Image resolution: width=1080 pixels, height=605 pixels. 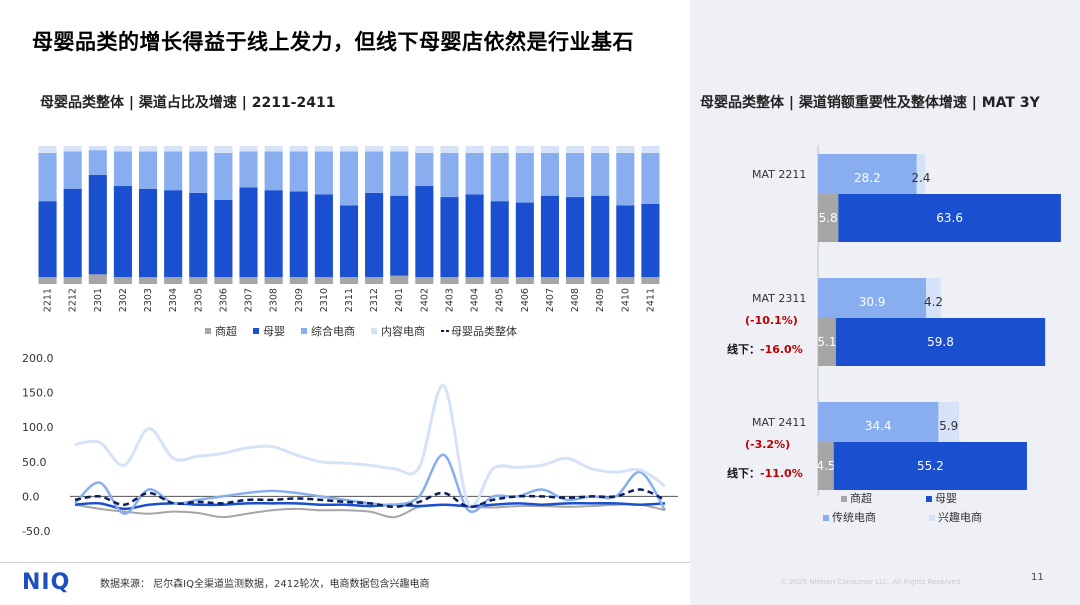 I want to click on legend-label: 母婴, so click(x=274, y=331).